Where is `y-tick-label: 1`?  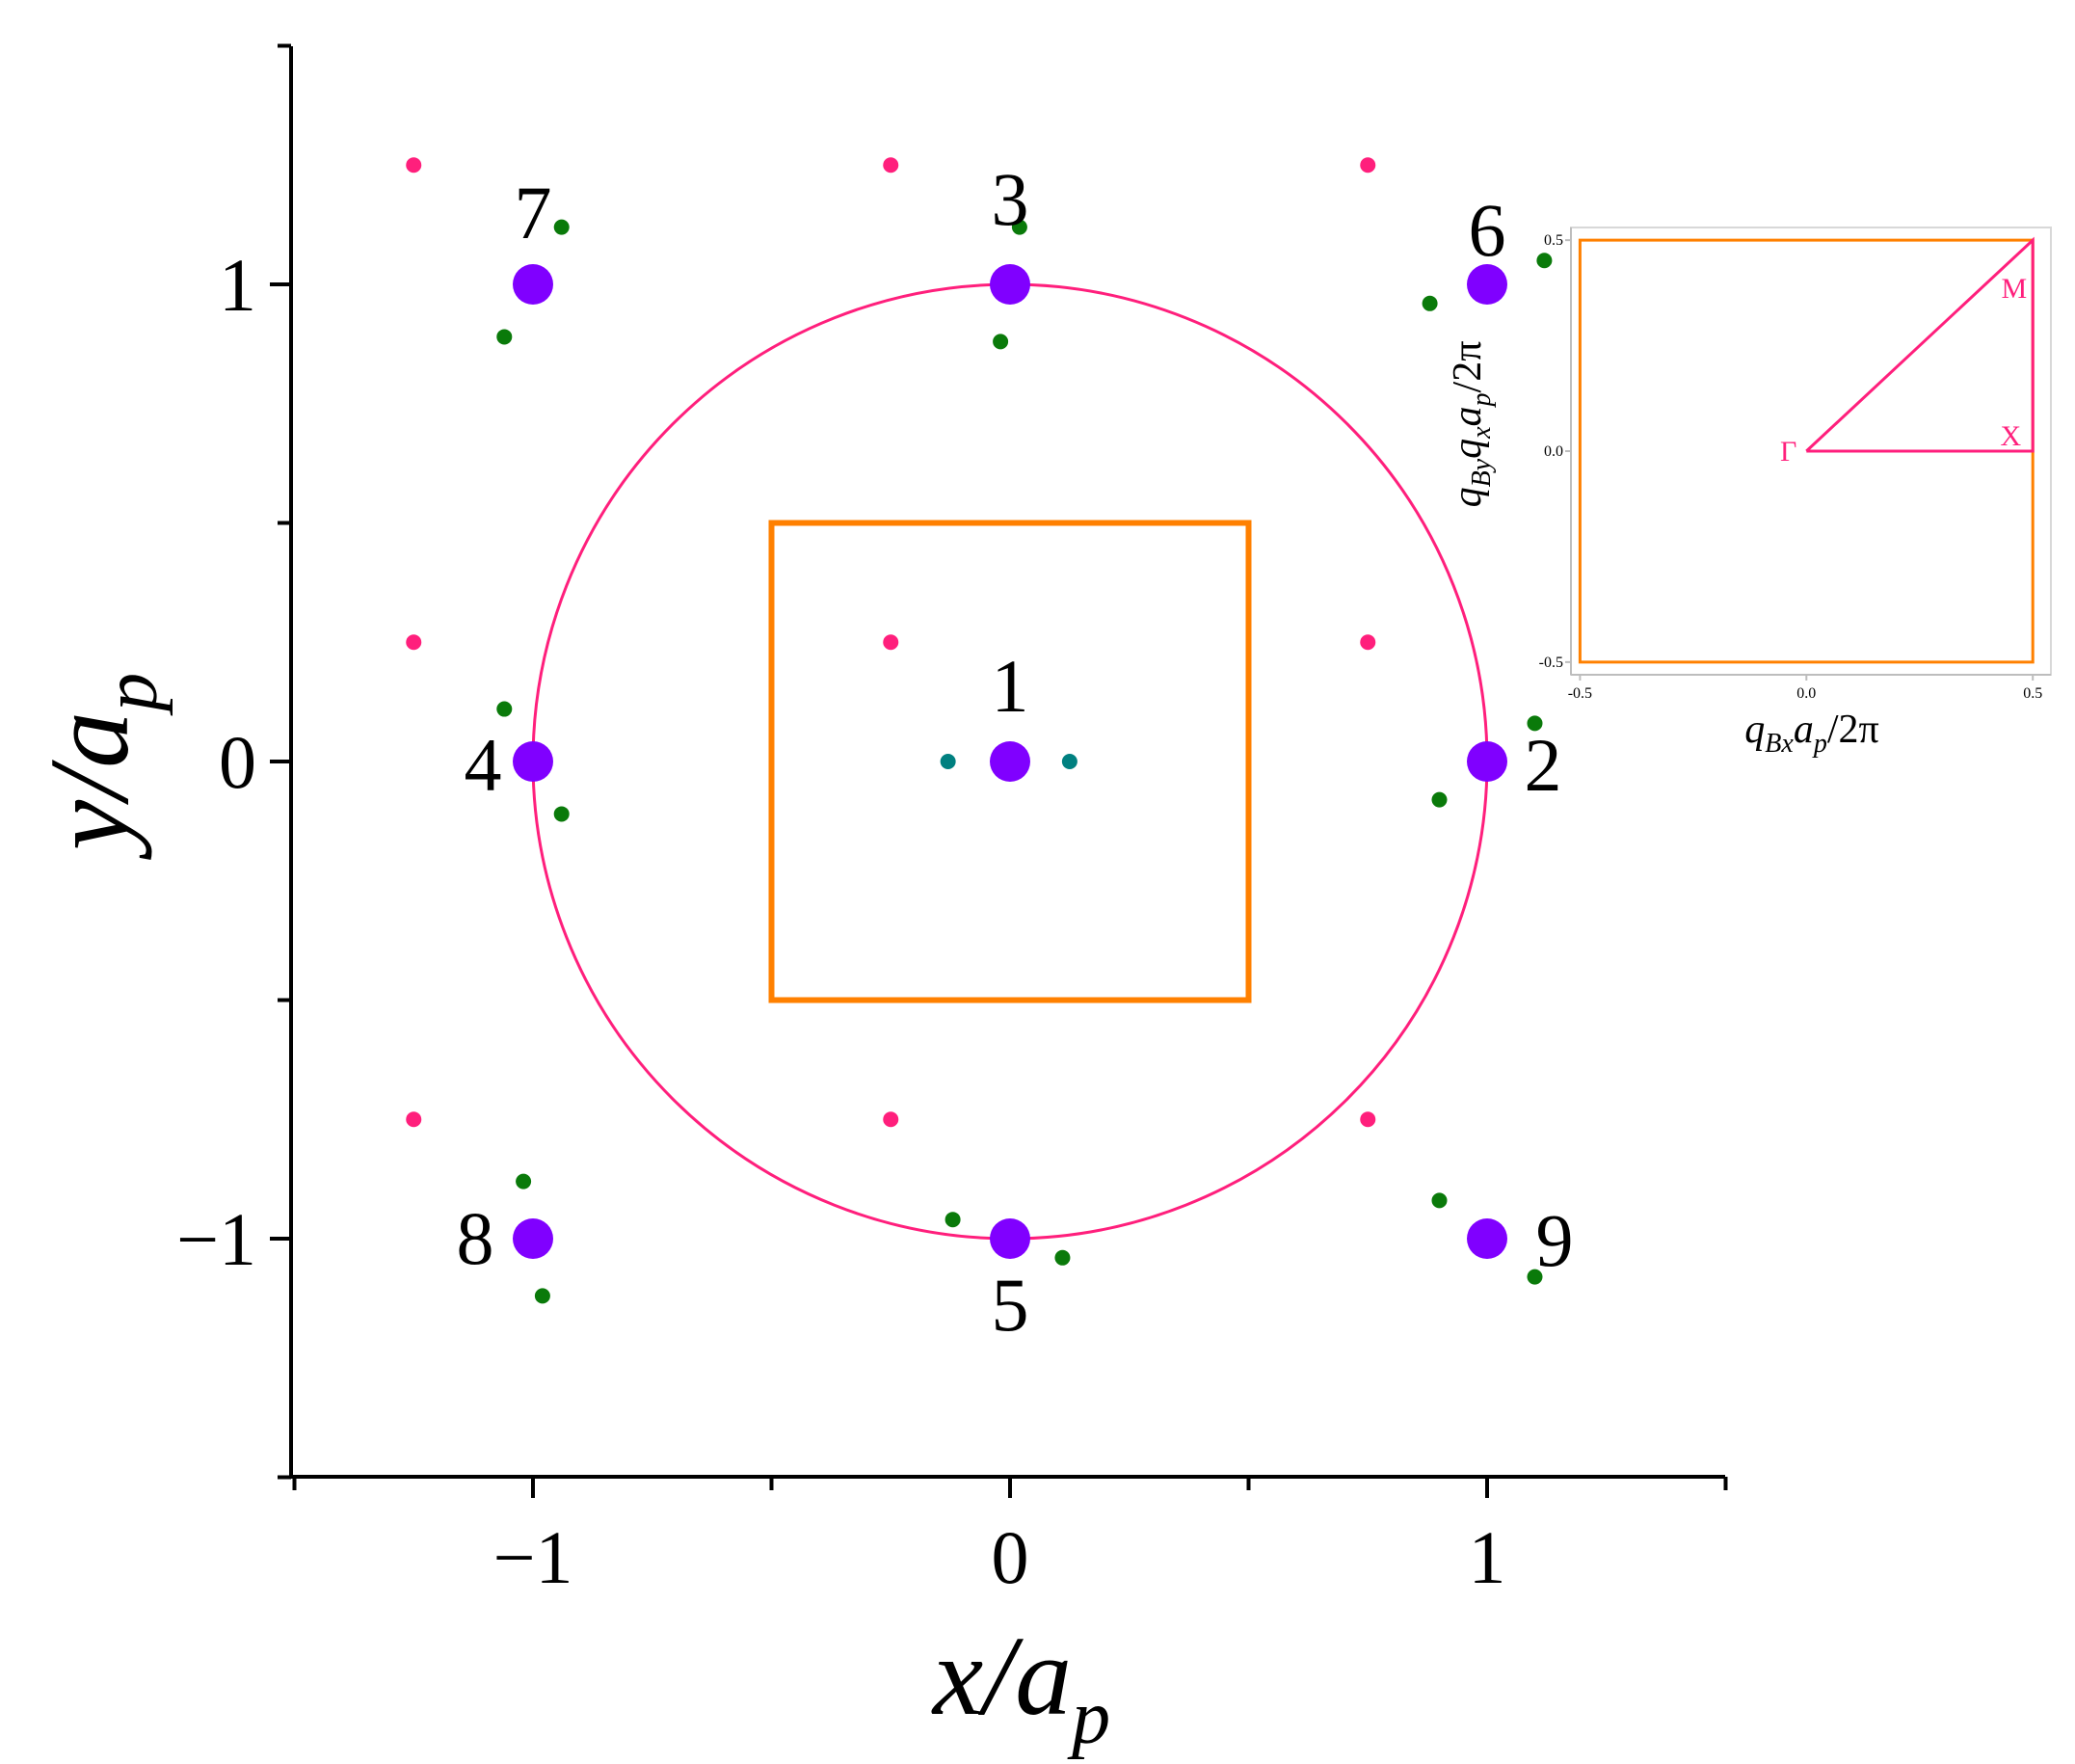
y-tick-label: 1 is located at coordinates (237, 285).